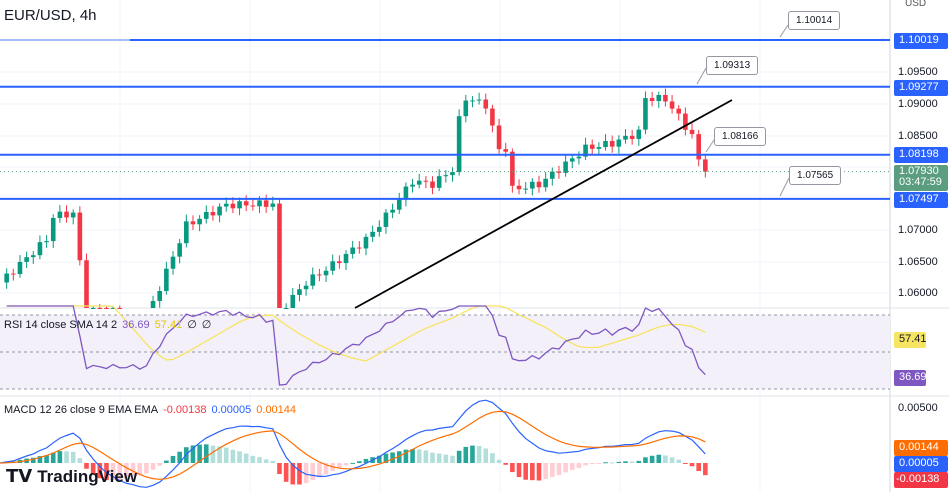  What do you see at coordinates (231, 410) in the screenshot?
I see `macd-value: 0.00005` at bounding box center [231, 410].